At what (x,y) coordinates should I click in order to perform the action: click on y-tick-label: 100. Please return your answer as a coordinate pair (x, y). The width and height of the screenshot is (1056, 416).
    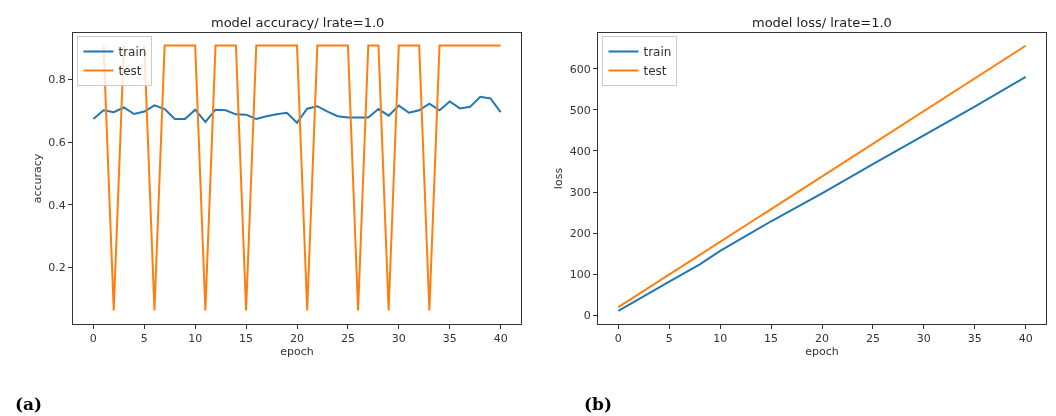
    Looking at the image, I should click on (580, 275).